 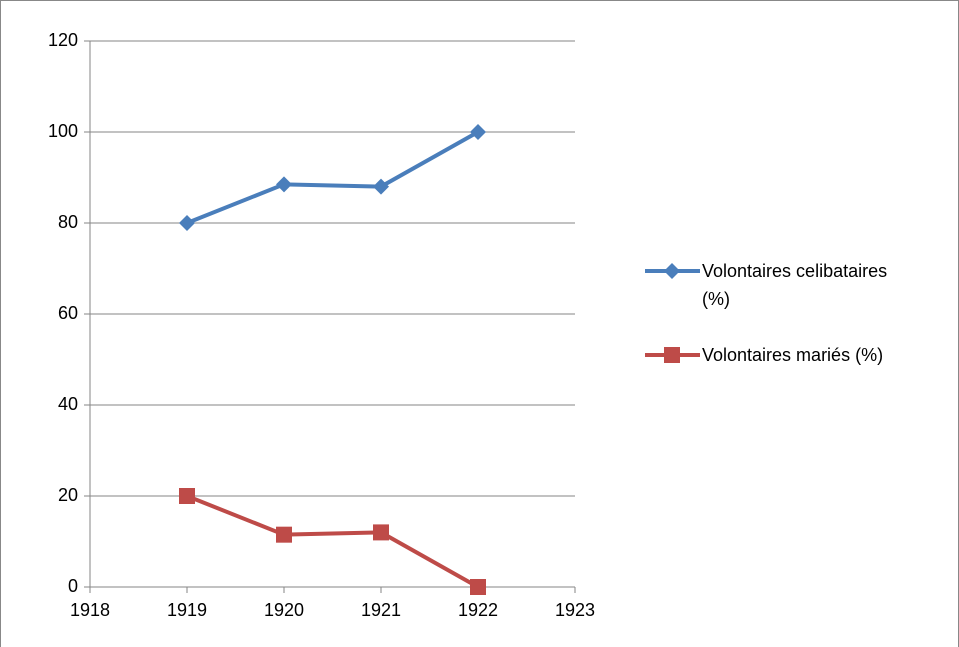 What do you see at coordinates (795, 285) in the screenshot?
I see `legend-label: Volontaires celibataires (%)` at bounding box center [795, 285].